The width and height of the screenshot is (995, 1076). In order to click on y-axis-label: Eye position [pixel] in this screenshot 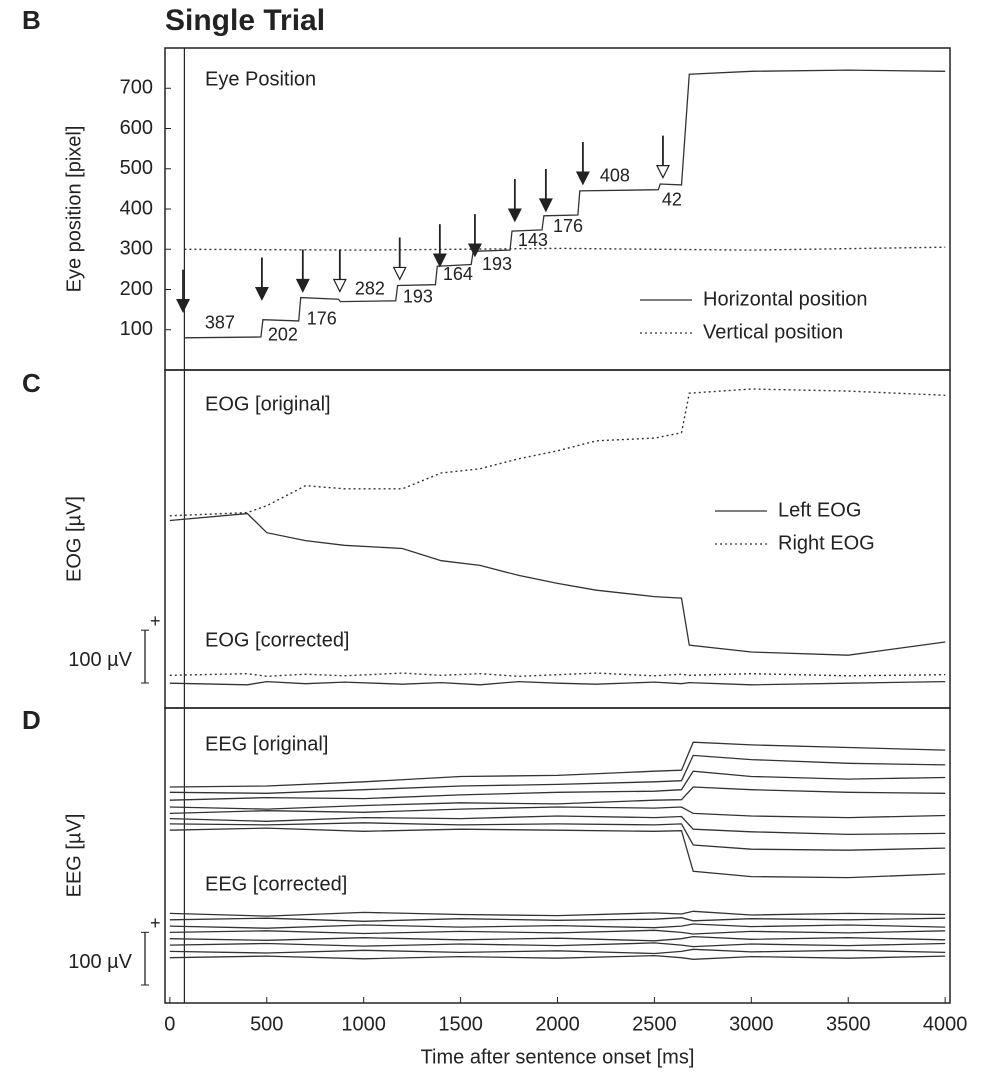, I will do `click(74, 209)`.